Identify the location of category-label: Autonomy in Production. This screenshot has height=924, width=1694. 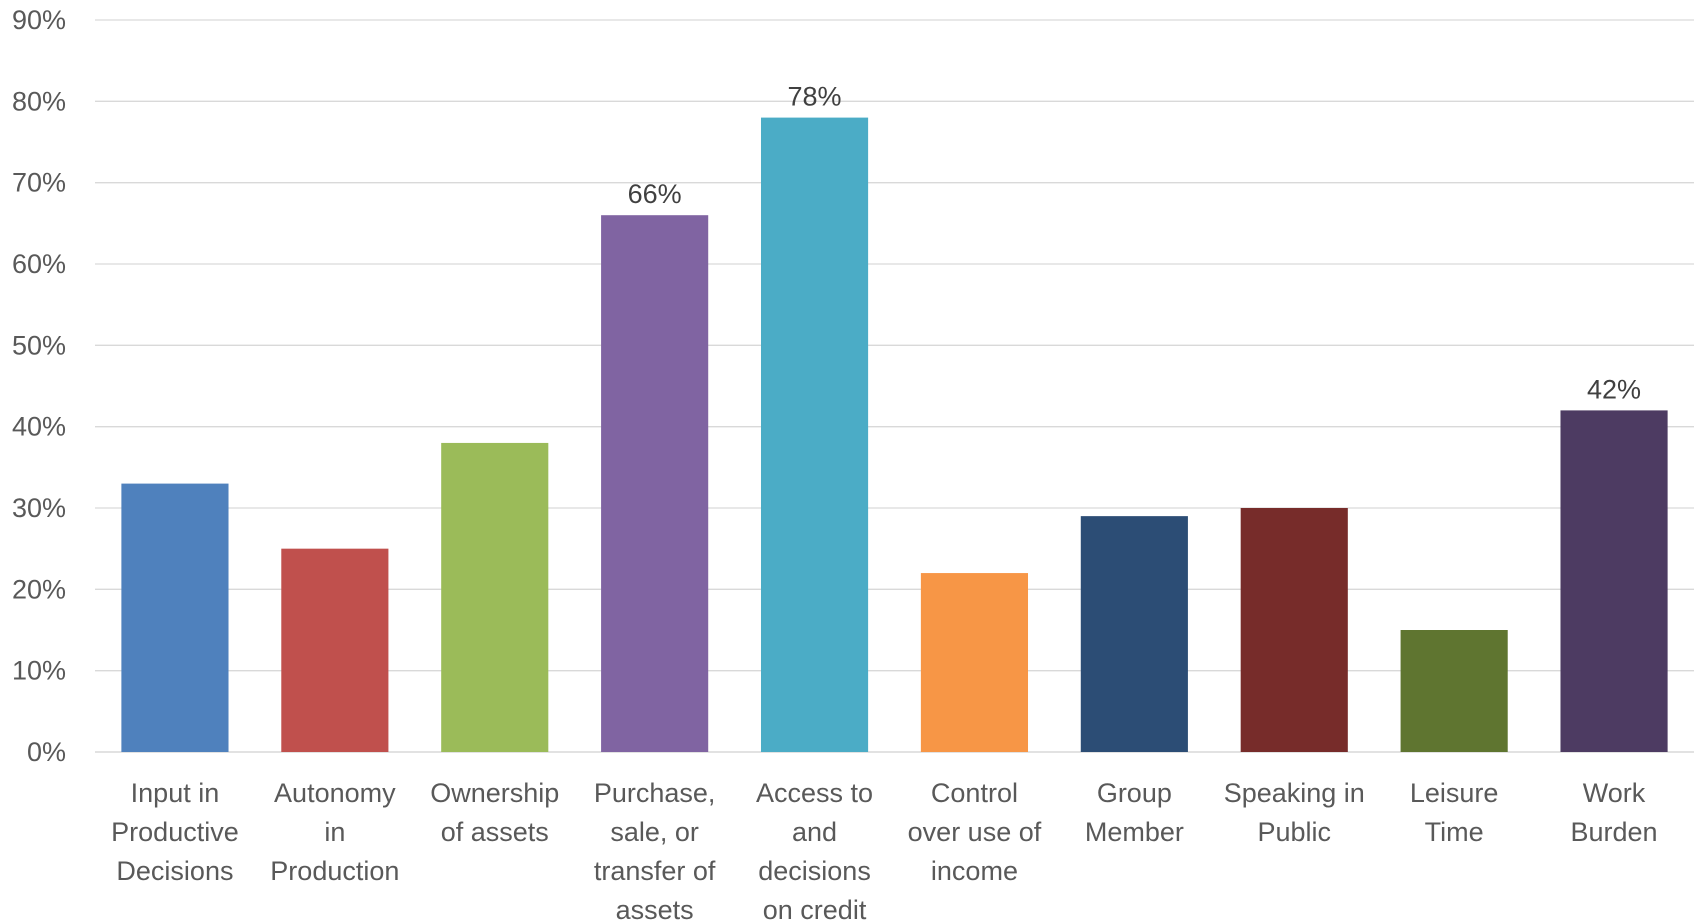
(334, 832).